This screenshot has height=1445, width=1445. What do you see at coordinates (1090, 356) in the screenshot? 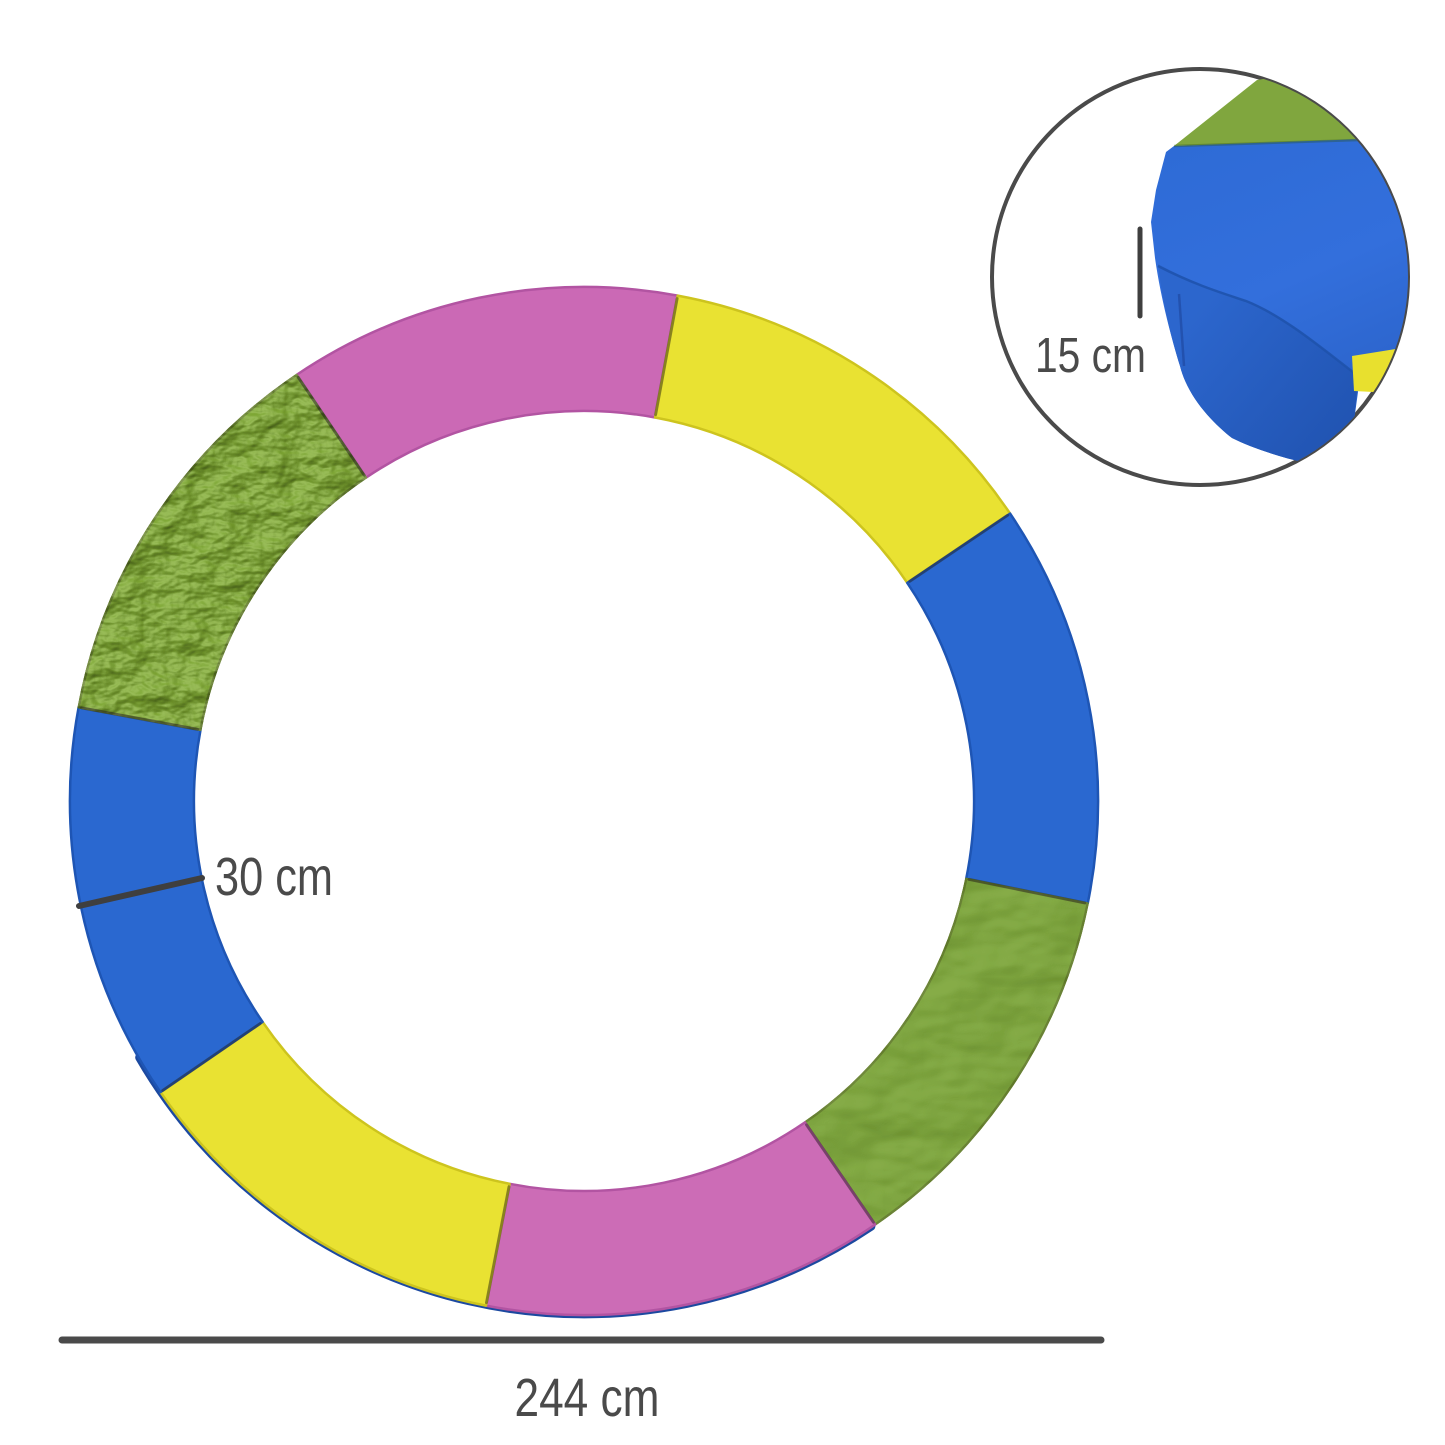
I see `svg-text: 15 cm` at bounding box center [1090, 356].